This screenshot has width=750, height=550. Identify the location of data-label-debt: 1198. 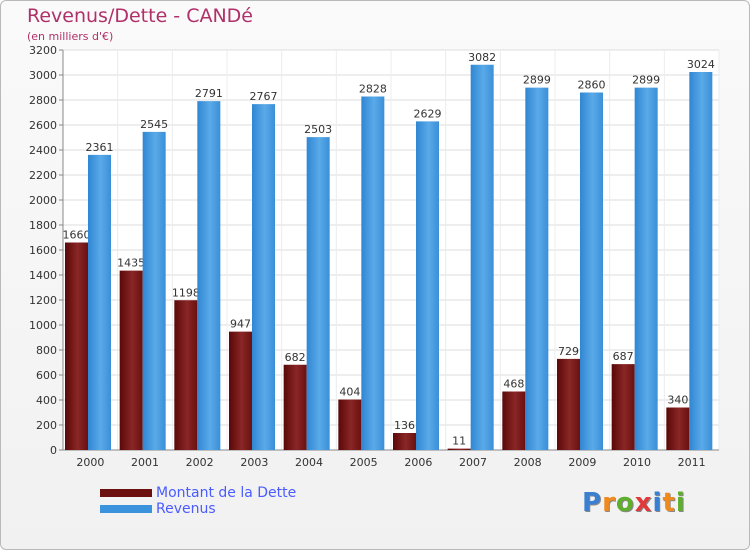
(186, 292).